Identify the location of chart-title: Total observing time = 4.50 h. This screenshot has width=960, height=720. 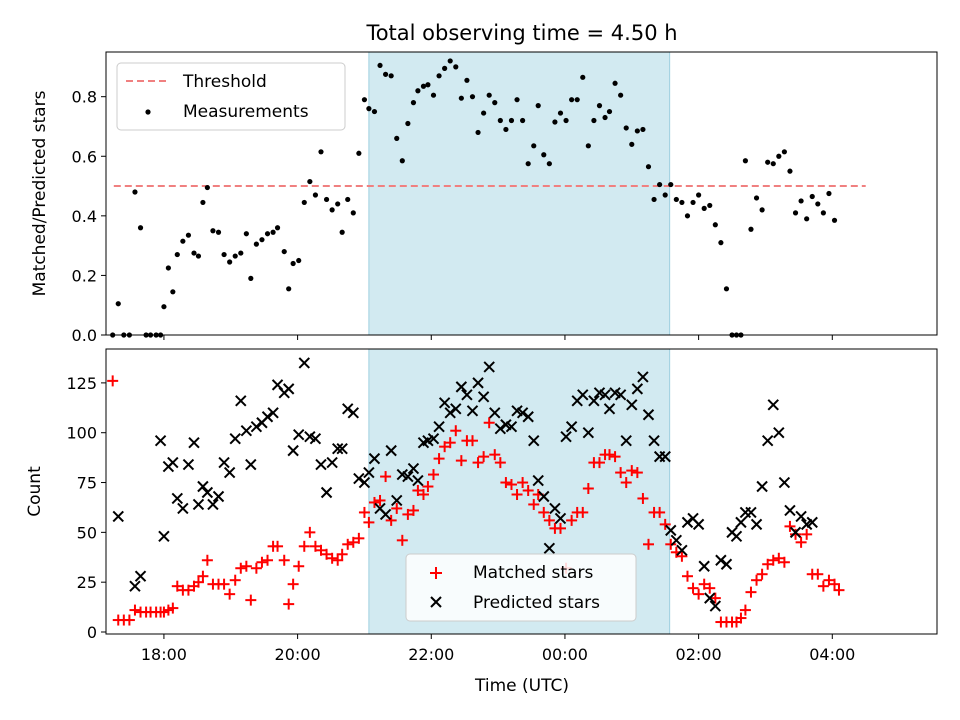
(521, 33).